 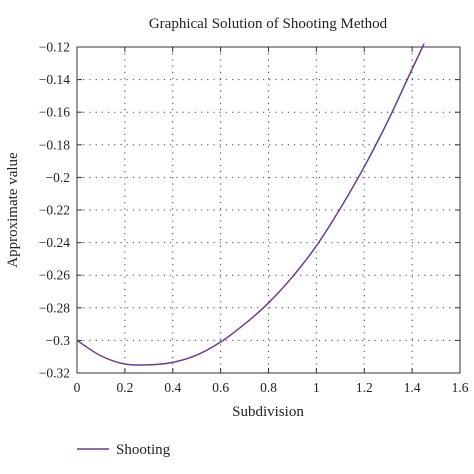 What do you see at coordinates (77, 387) in the screenshot?
I see `x-tick-label: 0` at bounding box center [77, 387].